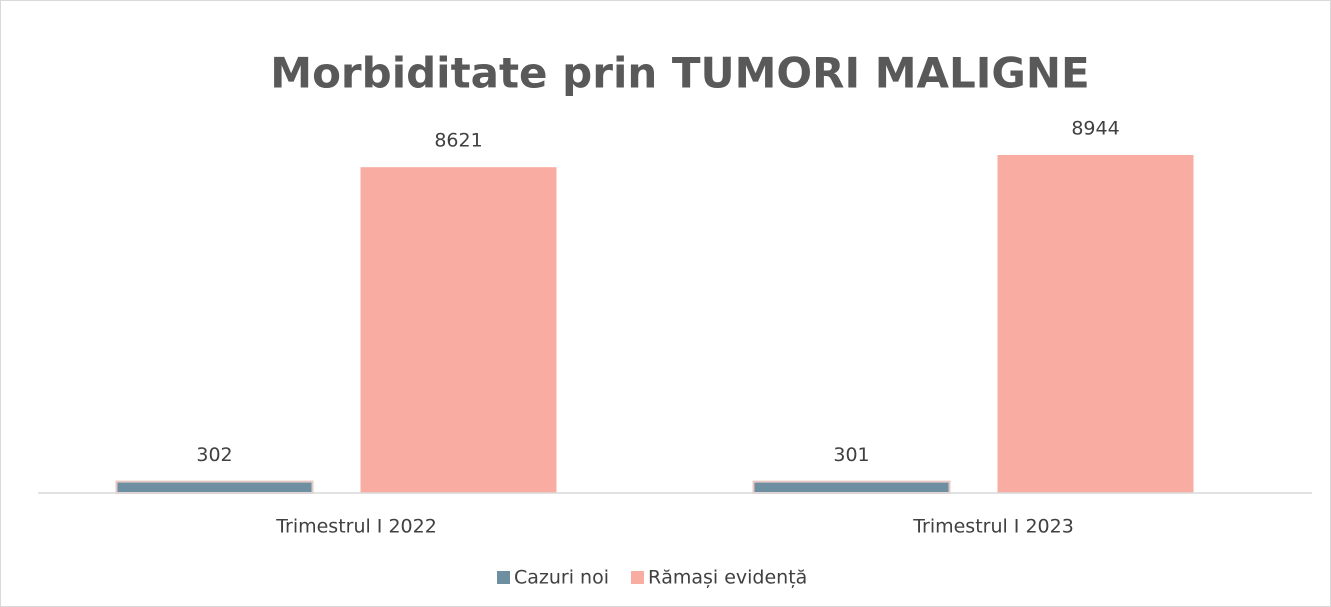 The height and width of the screenshot is (607, 1331). Describe the element at coordinates (1095, 129) in the screenshot. I see `data-label: 8944` at that location.